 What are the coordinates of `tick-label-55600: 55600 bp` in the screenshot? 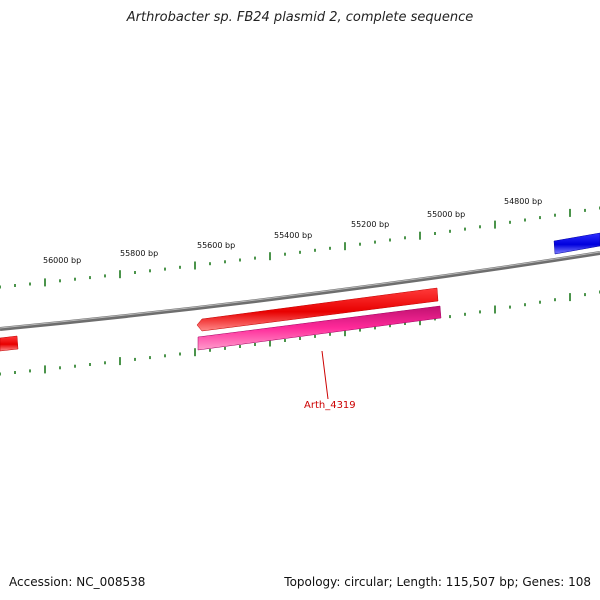 It's located at (216, 245).